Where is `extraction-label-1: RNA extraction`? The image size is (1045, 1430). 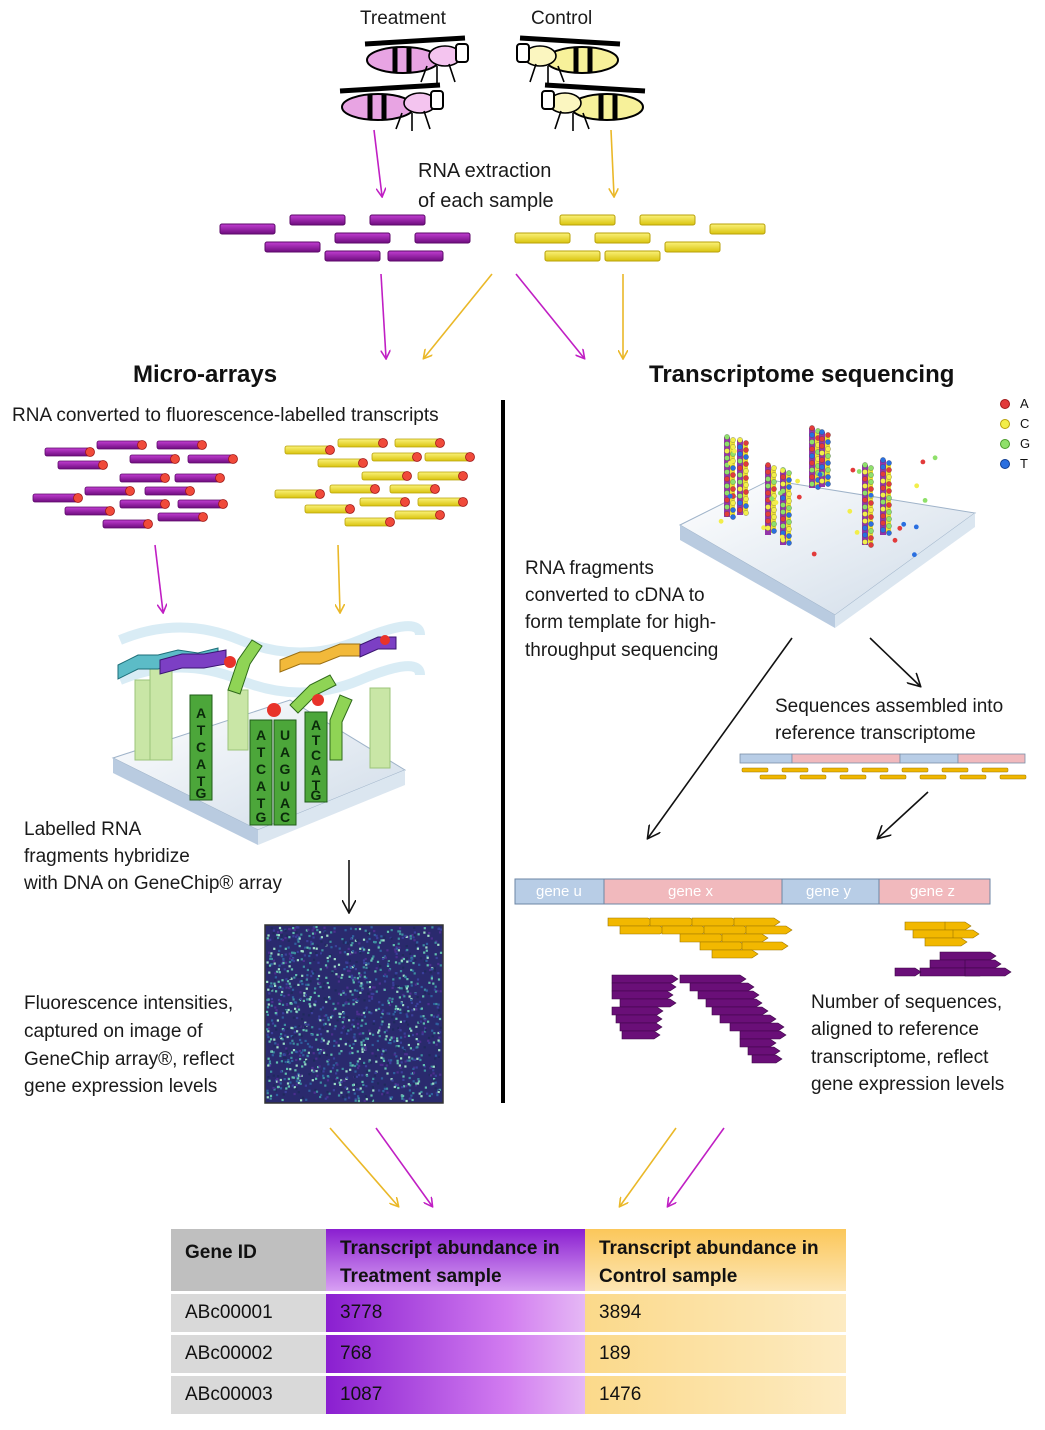 extraction-label-1: RNA extraction is located at coordinates (485, 171).